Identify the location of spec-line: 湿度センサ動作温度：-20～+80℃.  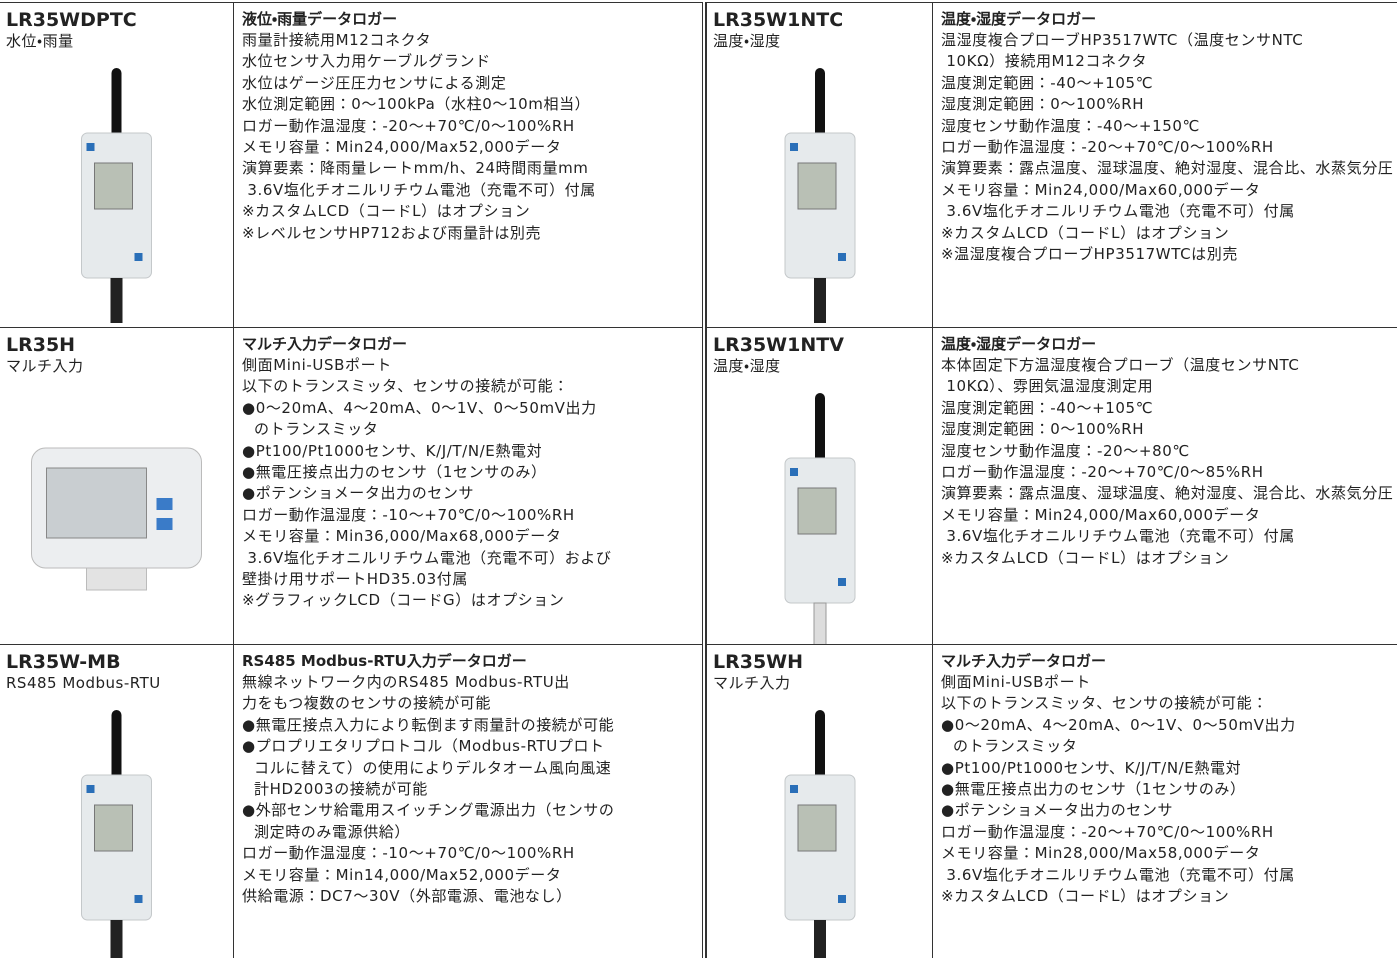
(1065, 450).